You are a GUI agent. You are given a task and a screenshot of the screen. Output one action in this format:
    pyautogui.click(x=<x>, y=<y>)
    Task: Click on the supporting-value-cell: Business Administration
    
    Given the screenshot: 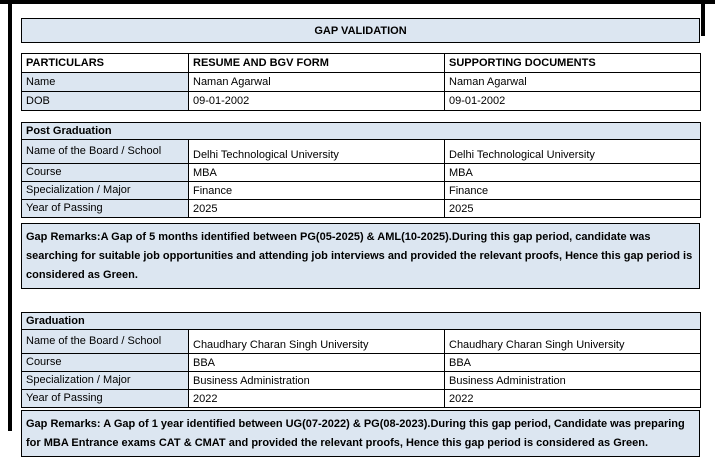 What is the action you would take?
    pyautogui.click(x=572, y=380)
    